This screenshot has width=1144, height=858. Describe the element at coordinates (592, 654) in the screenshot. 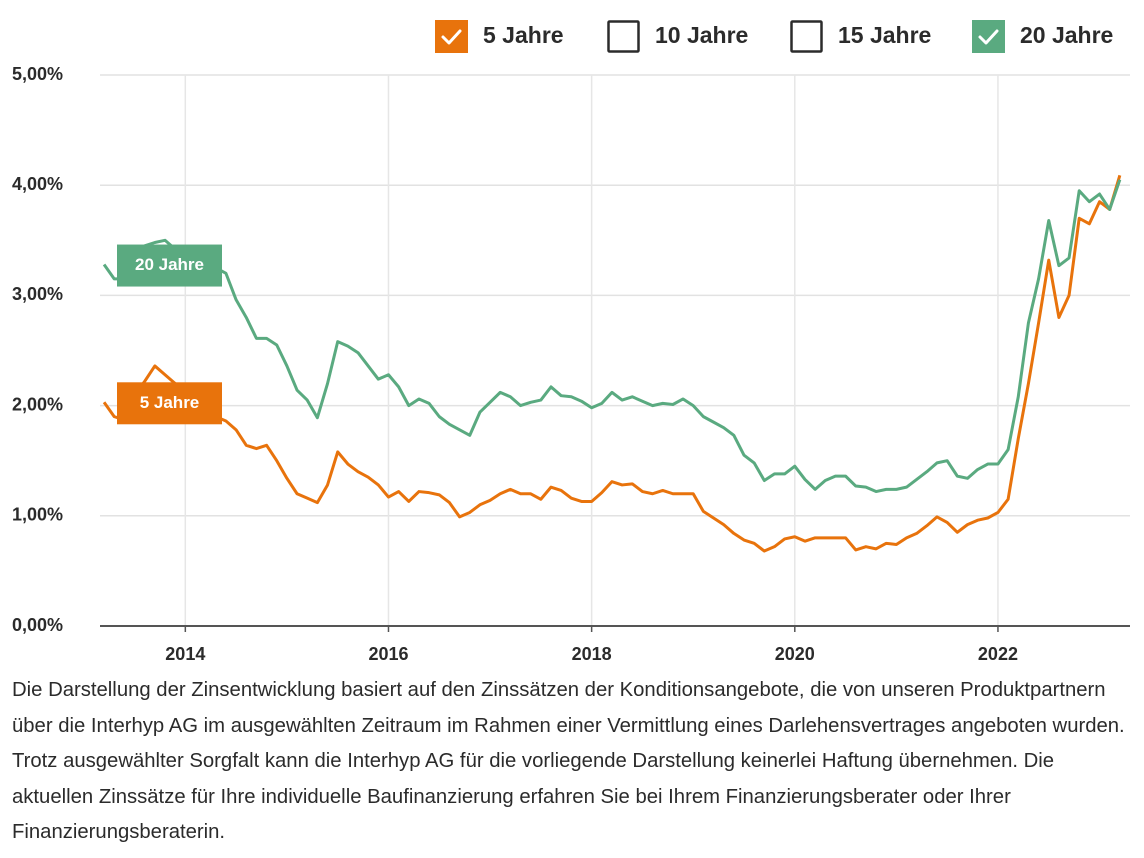

I see `x-tick-label: 2018` at that location.